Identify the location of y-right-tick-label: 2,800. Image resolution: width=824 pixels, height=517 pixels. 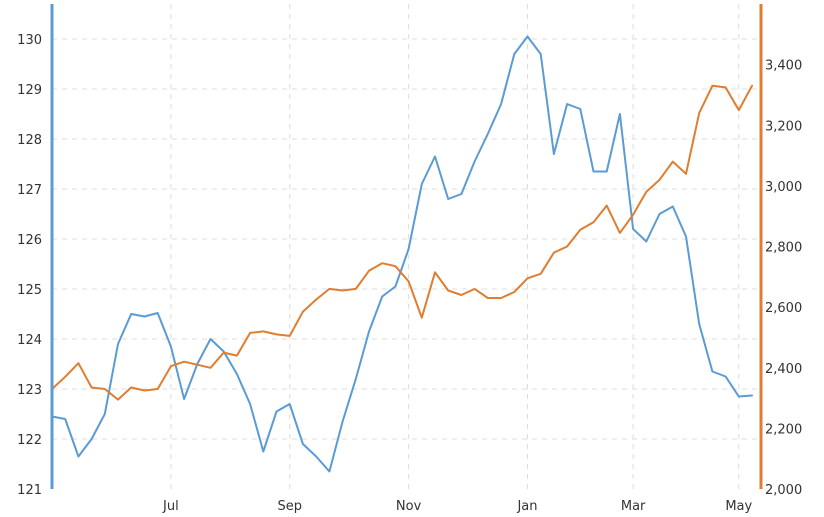
(783, 248).